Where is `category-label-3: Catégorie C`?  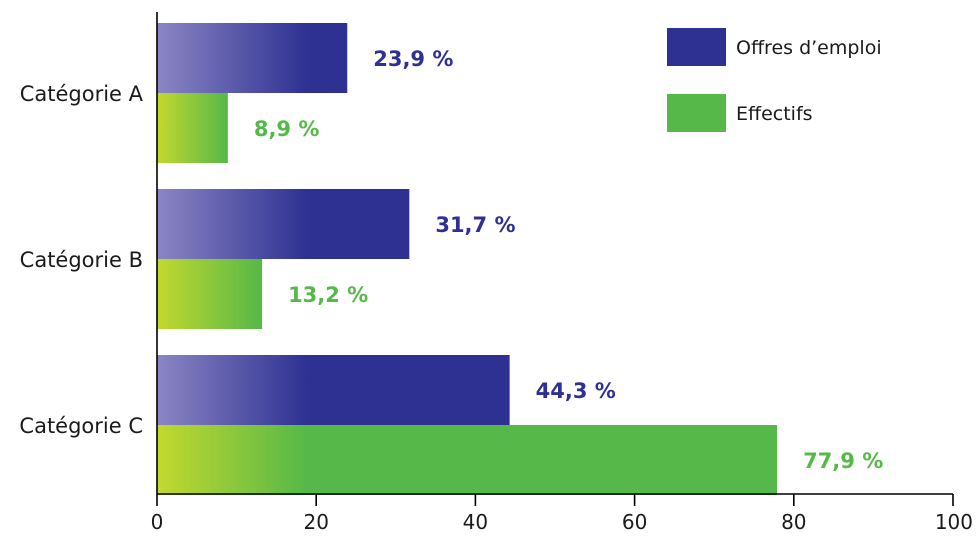
category-label-3: Catégorie C is located at coordinates (81, 426).